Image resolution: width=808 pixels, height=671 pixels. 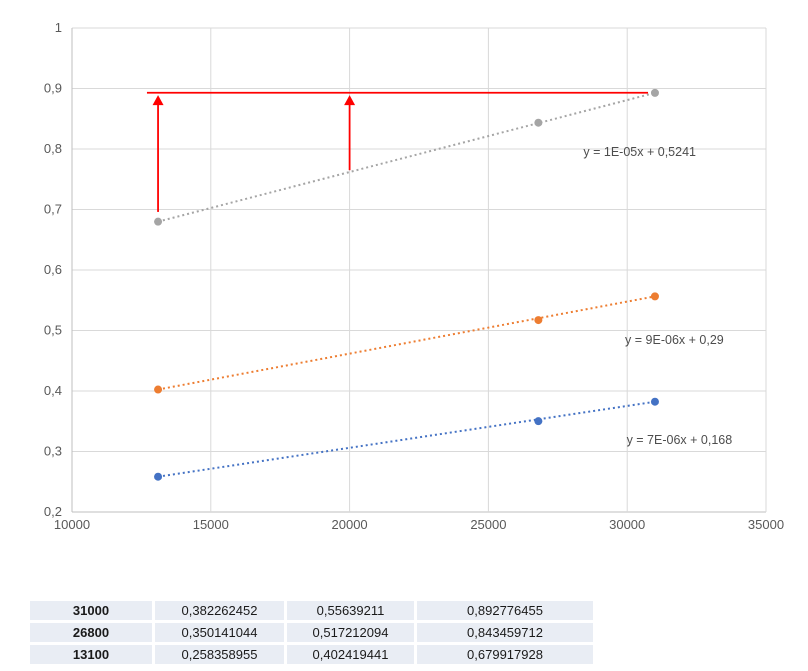 I want to click on table-value-cell: 0,55639211, so click(x=350, y=610).